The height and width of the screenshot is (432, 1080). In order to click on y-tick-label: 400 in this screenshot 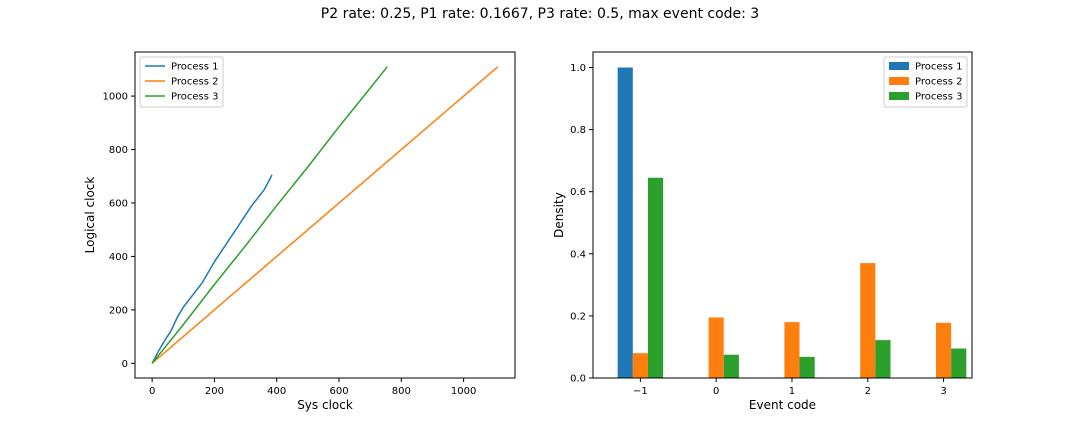, I will do `click(118, 257)`.